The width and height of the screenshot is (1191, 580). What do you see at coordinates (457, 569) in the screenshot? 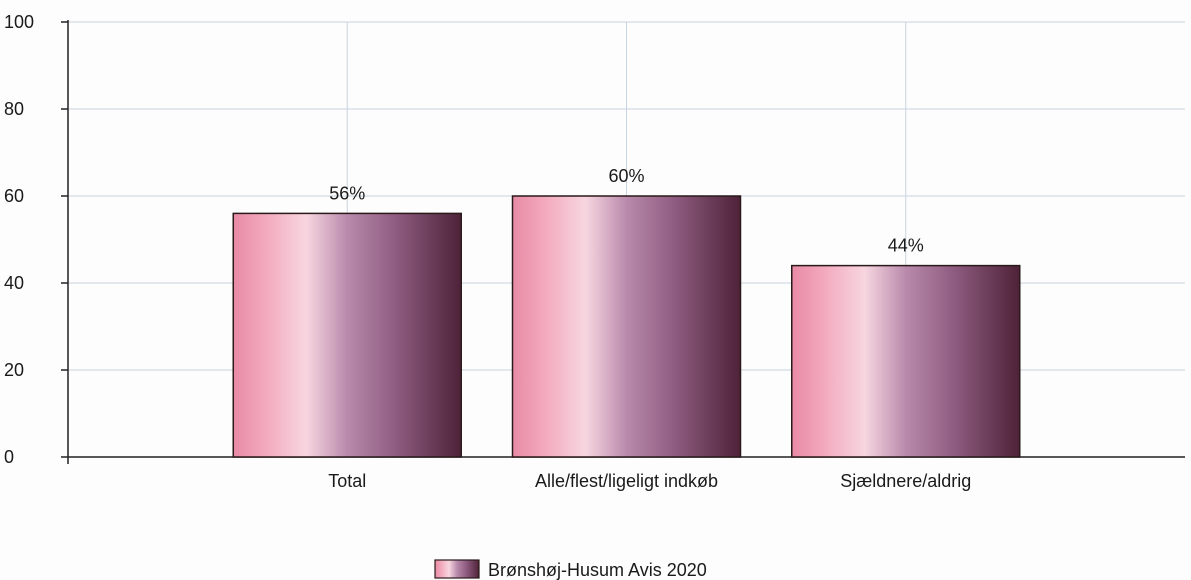
I see `legend-swatch` at bounding box center [457, 569].